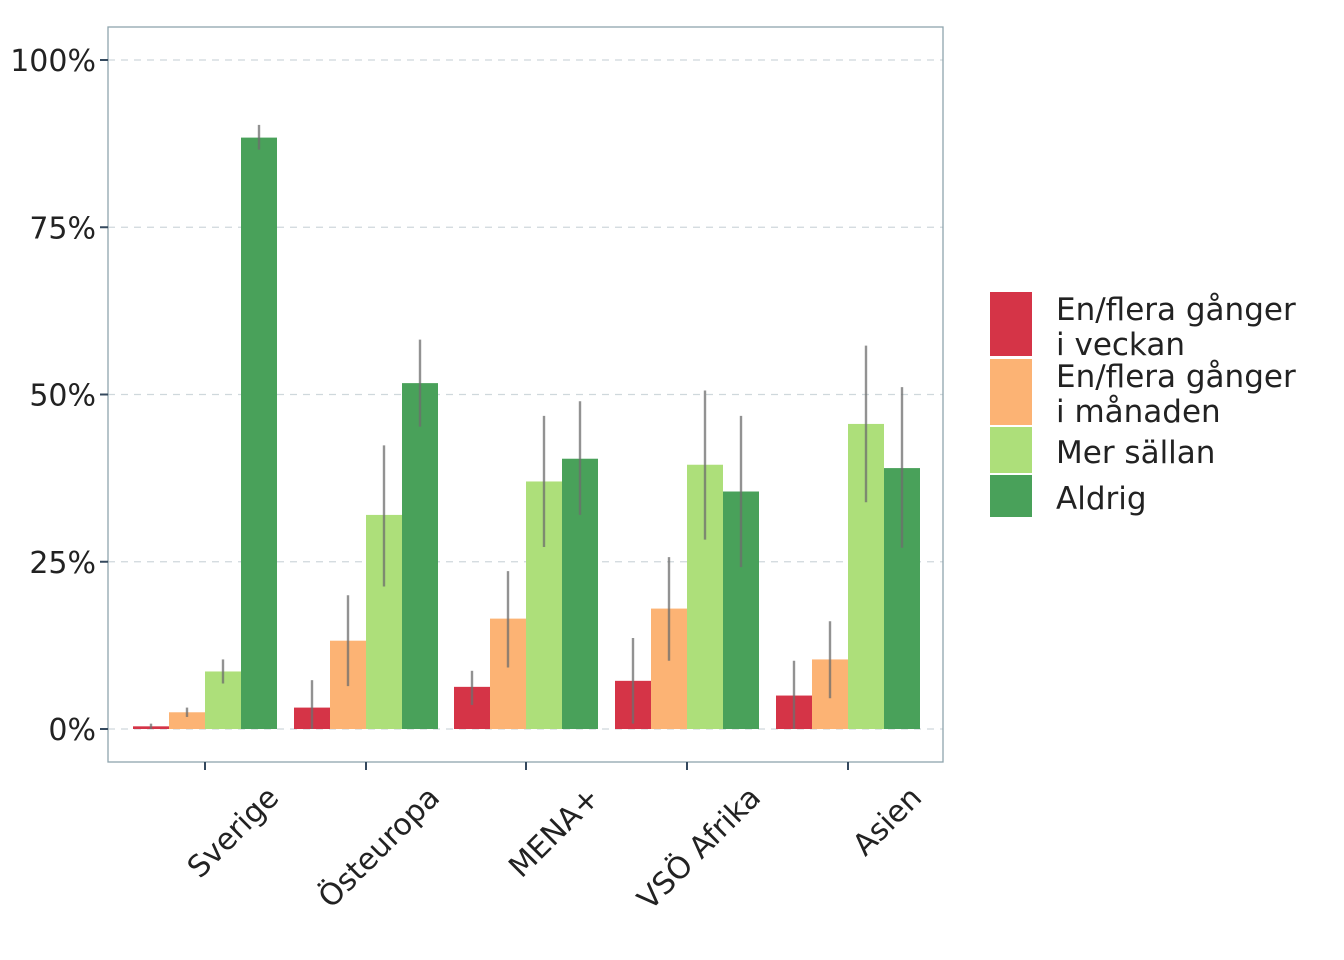  I want to click on y-tick-label-0: 0%, so click(72, 730).